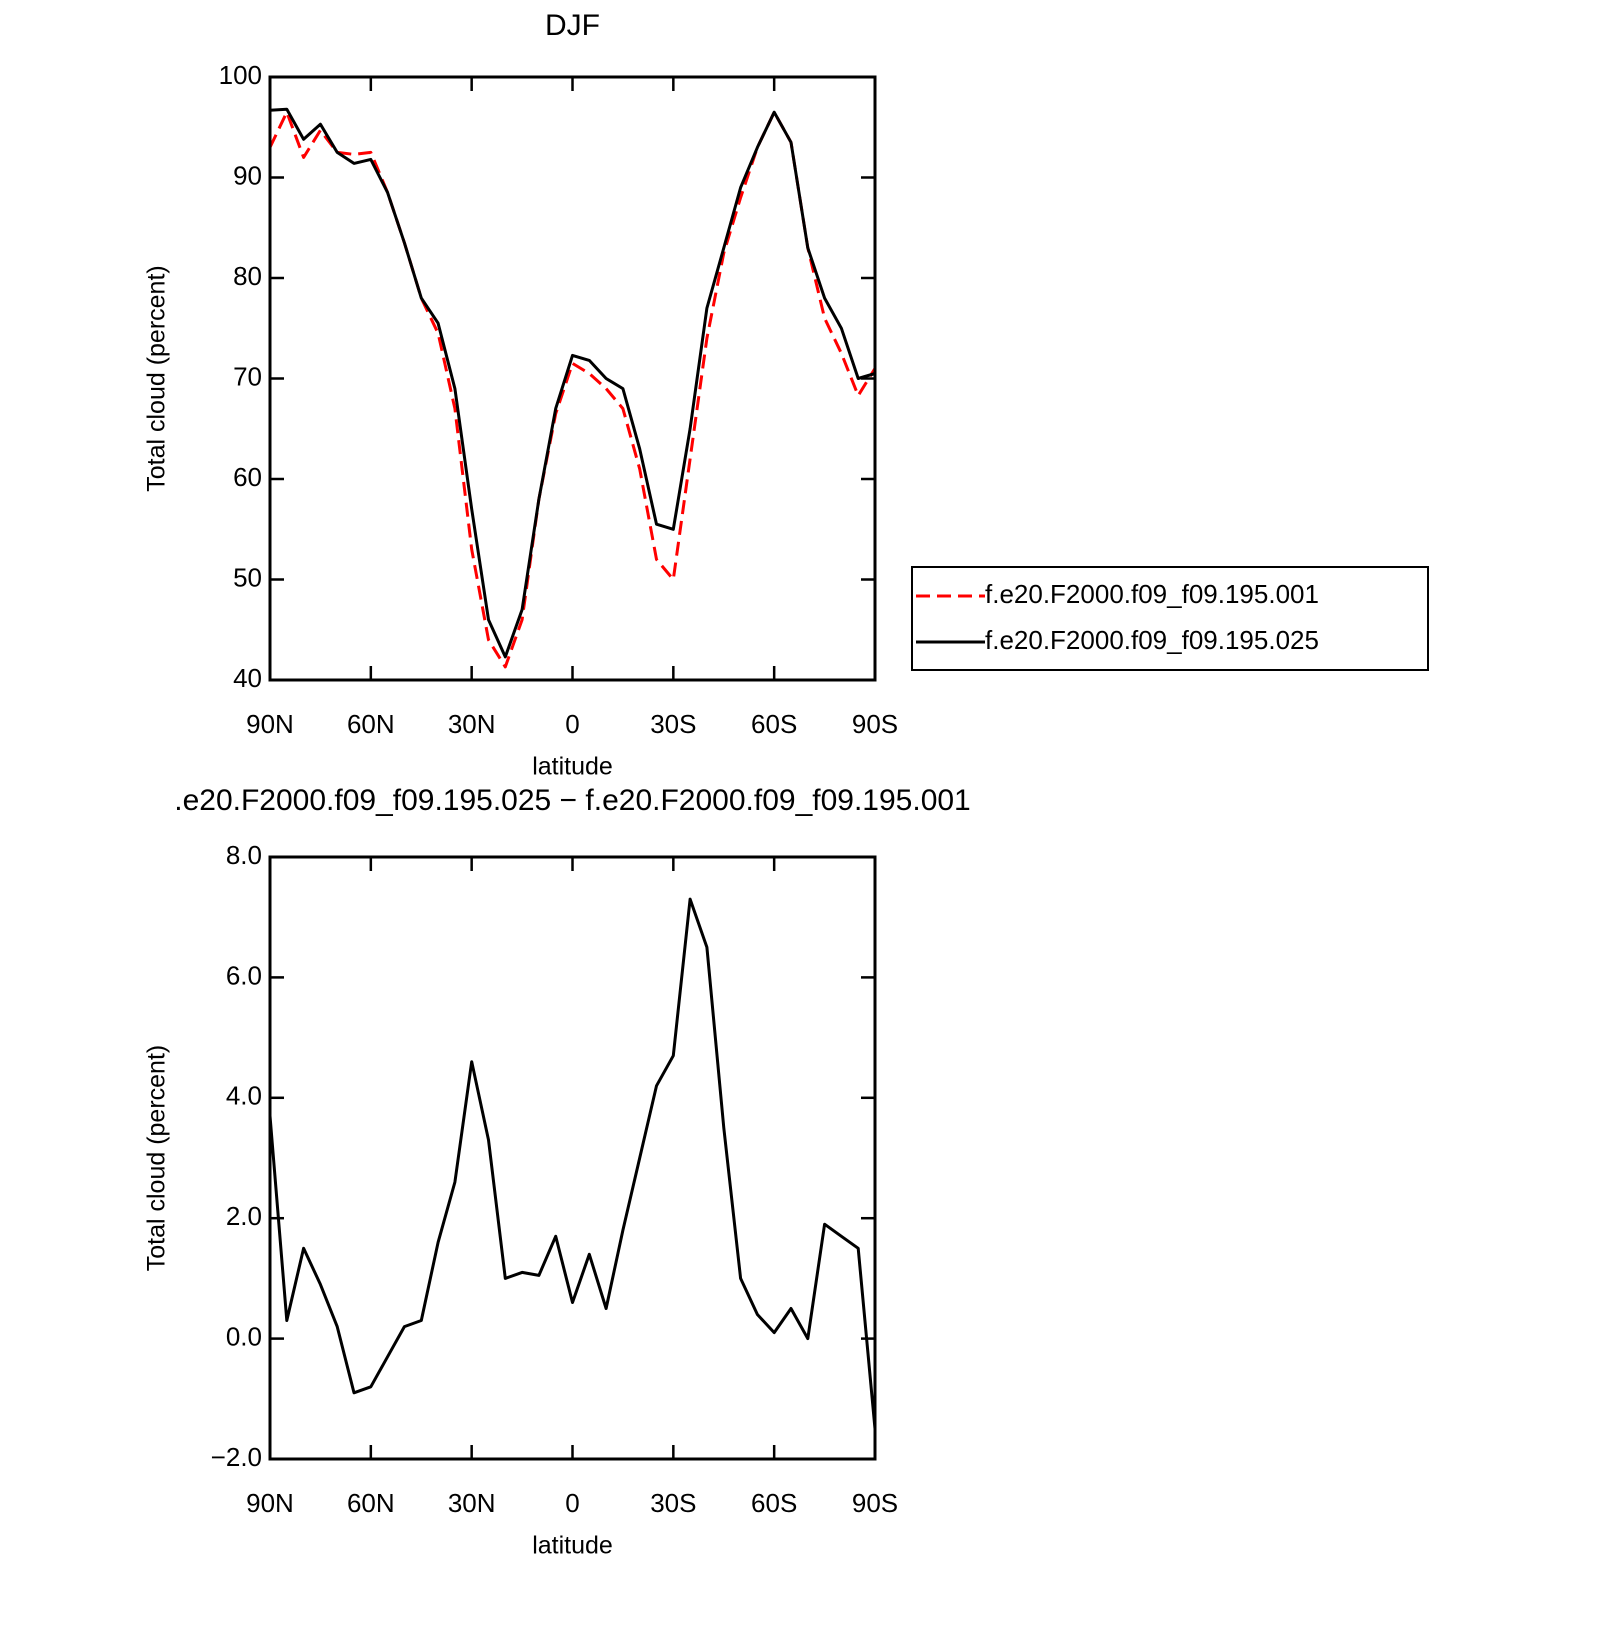 Image resolution: width=1597 pixels, height=1635 pixels. I want to click on y-tick-label: 40, so click(247, 678).